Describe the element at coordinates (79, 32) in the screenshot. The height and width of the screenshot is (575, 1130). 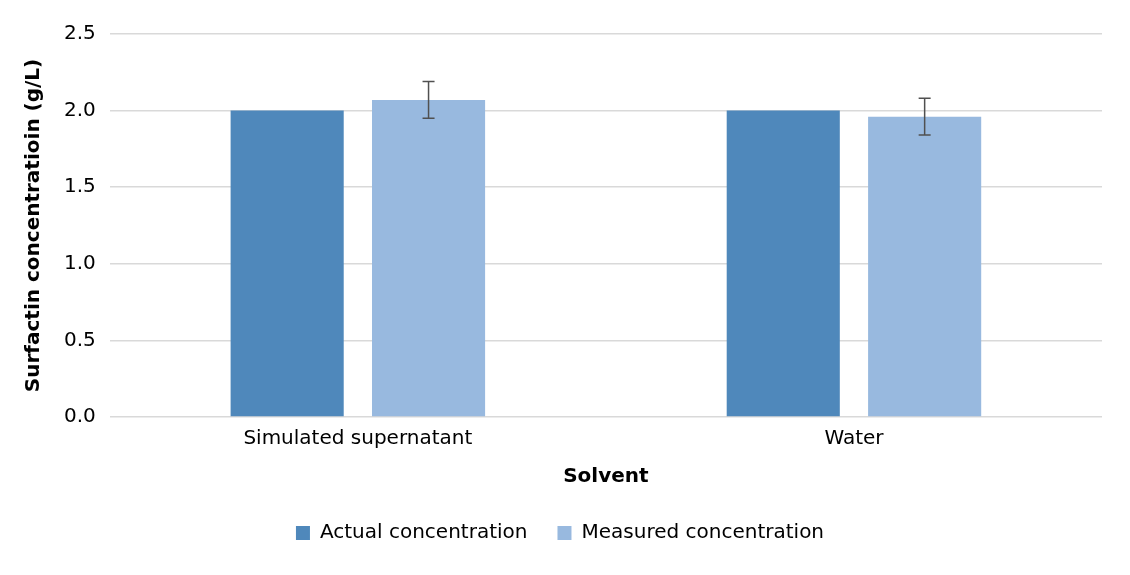
I see `y-tick-label: 2.5` at that location.